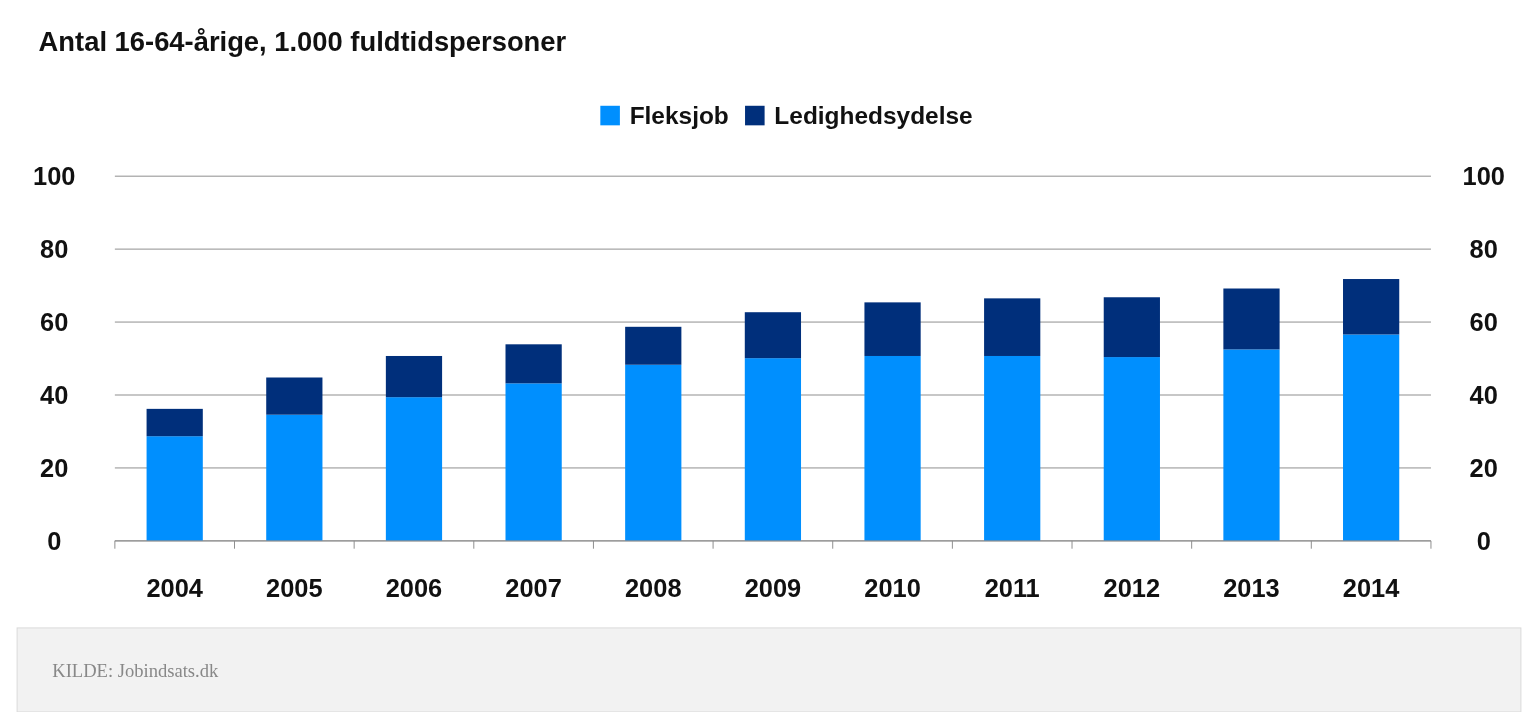 This screenshot has height=720, width=1538. What do you see at coordinates (54, 248) in the screenshot?
I see `y-tick-label: 80` at bounding box center [54, 248].